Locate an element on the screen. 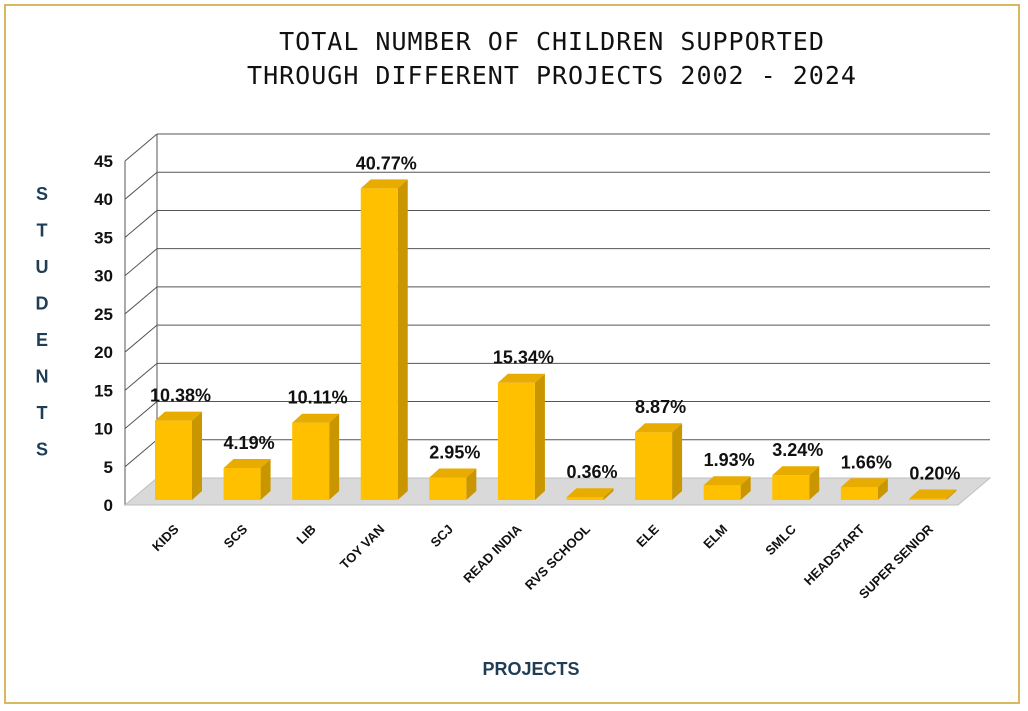 The height and width of the screenshot is (711, 1028). category-label: ELE is located at coordinates (647, 535).